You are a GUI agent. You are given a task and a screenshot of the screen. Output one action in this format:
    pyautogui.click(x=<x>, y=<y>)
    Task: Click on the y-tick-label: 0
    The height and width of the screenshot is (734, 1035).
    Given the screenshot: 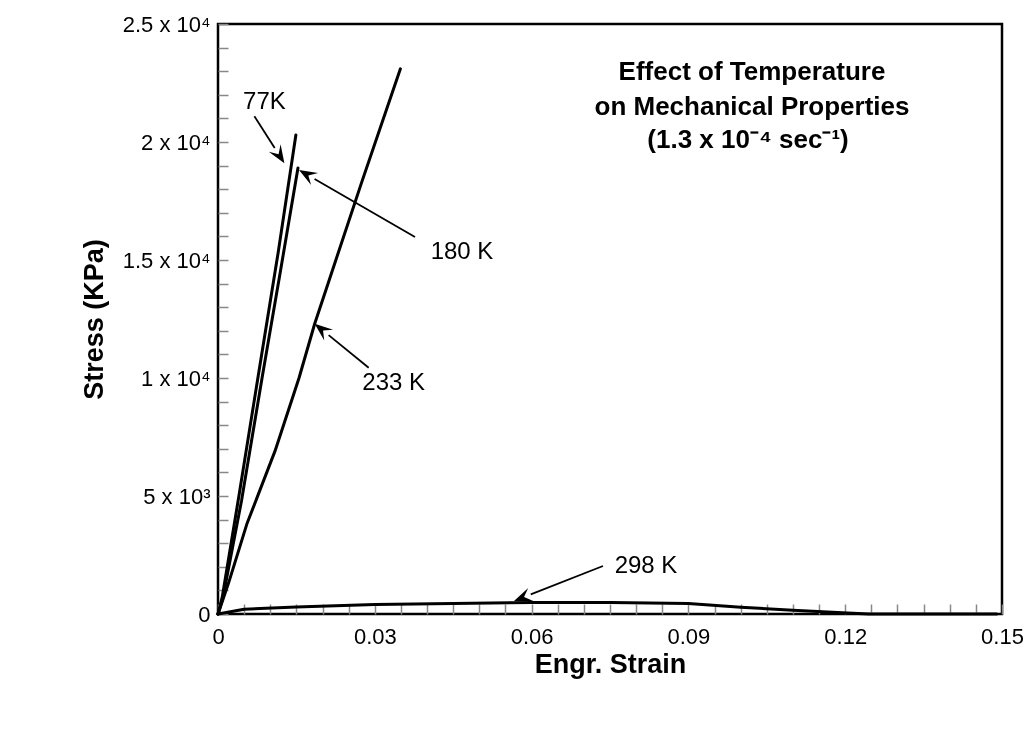 What is the action you would take?
    pyautogui.click(x=204, y=614)
    